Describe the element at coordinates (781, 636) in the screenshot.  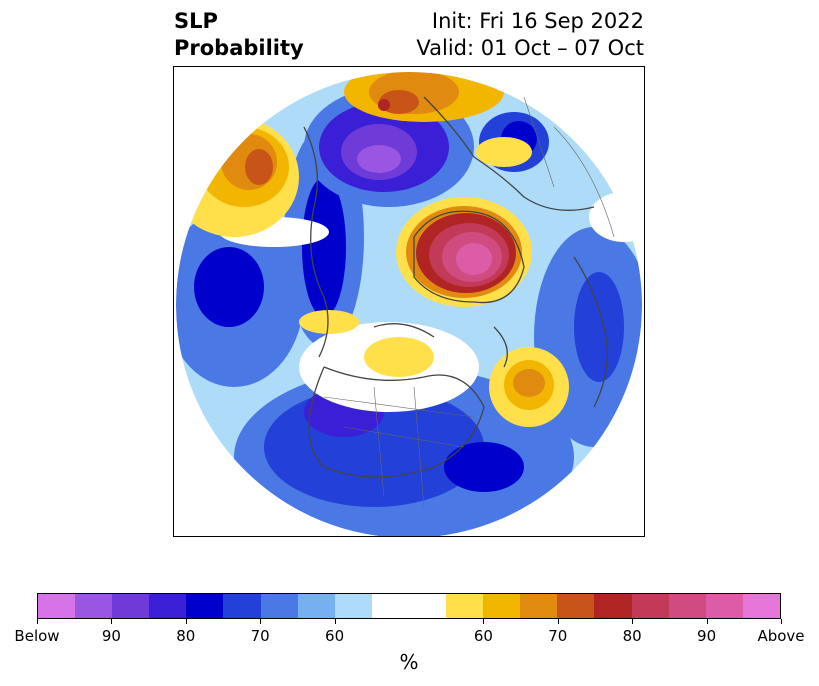
I see `colorbar-tick-label: Above` at that location.